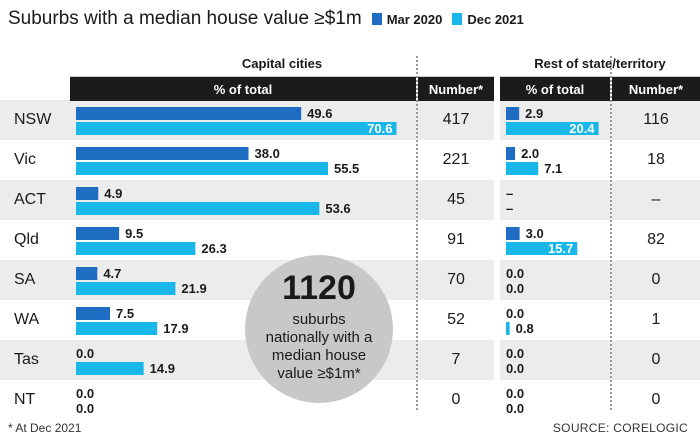 Image resolution: width=700 pixels, height=445 pixels. I want to click on bar-label-capital-sa-dec-2021: 21.9, so click(193, 288).